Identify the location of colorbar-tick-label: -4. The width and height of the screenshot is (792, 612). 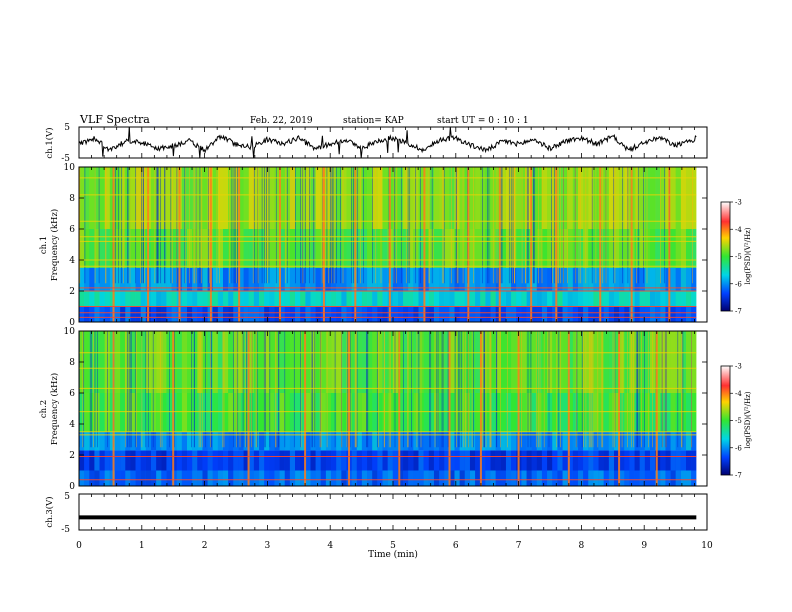
(738, 230).